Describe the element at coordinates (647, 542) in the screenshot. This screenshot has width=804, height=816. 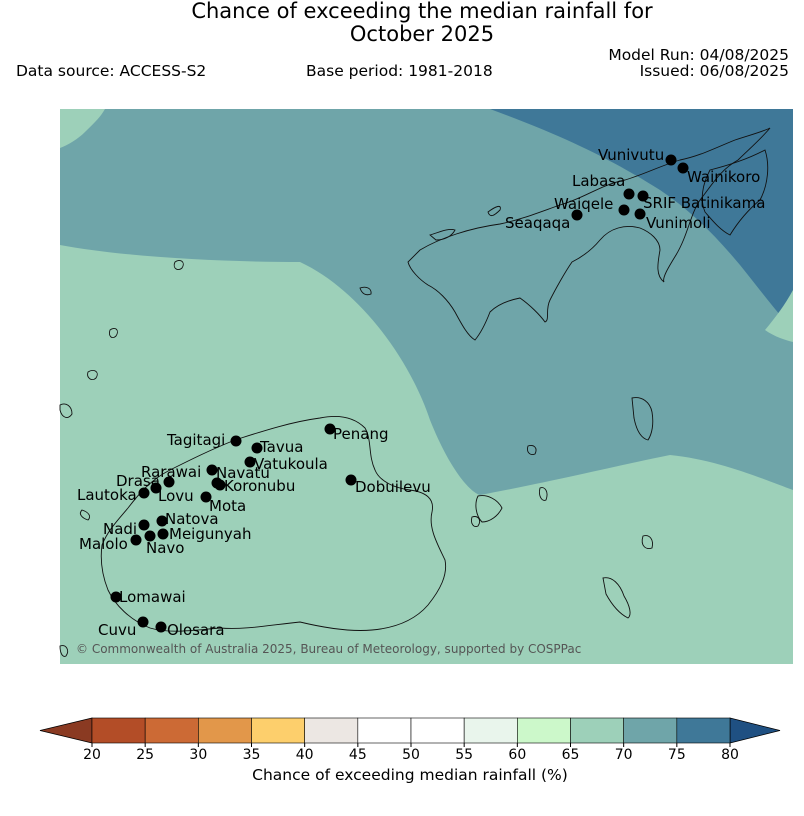
I see `lau-islet-coast` at that location.